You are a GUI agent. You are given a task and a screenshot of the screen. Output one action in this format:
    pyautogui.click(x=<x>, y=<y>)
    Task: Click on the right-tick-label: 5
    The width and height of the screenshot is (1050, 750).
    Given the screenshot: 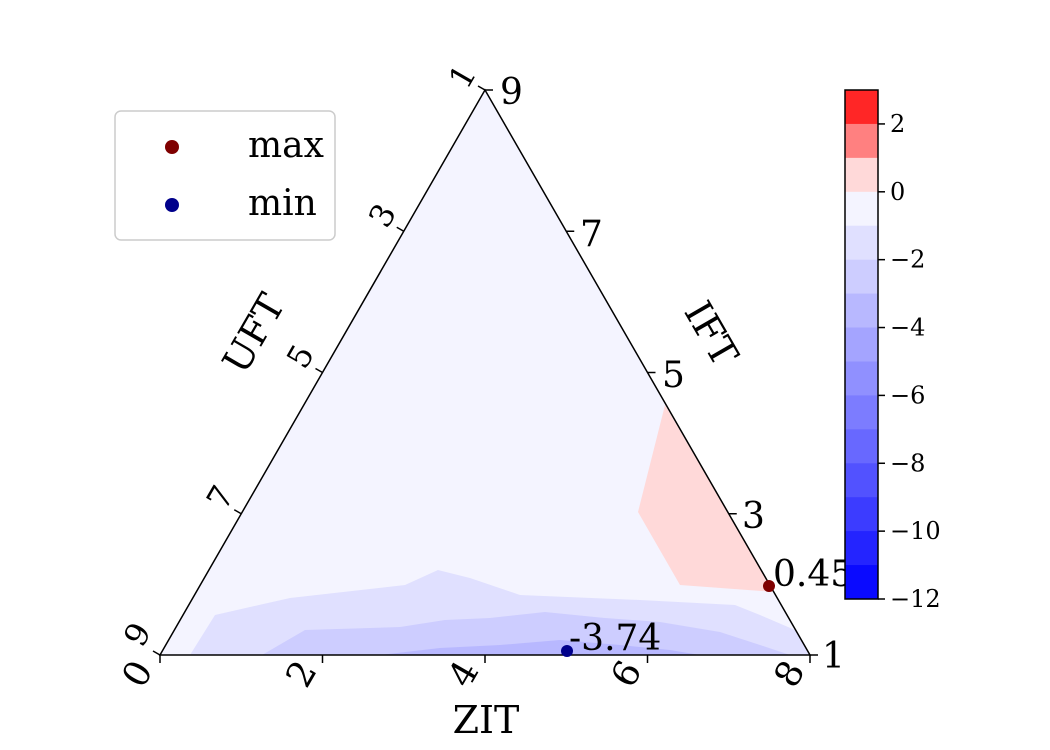 What is the action you would take?
    pyautogui.click(x=673, y=375)
    